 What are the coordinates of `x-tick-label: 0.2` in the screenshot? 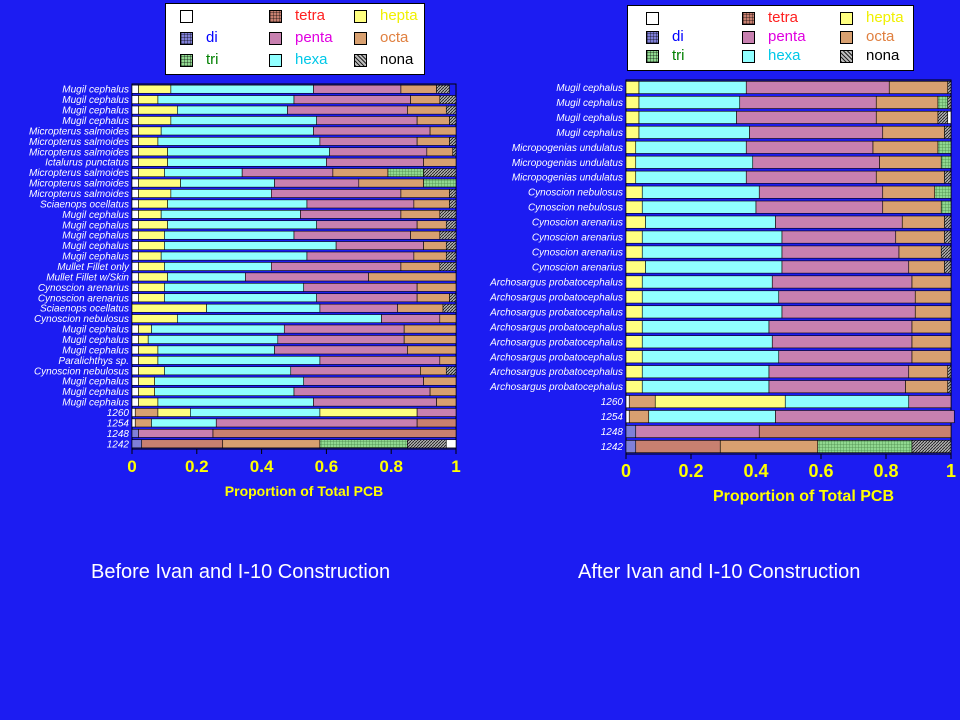 It's located at (690, 471).